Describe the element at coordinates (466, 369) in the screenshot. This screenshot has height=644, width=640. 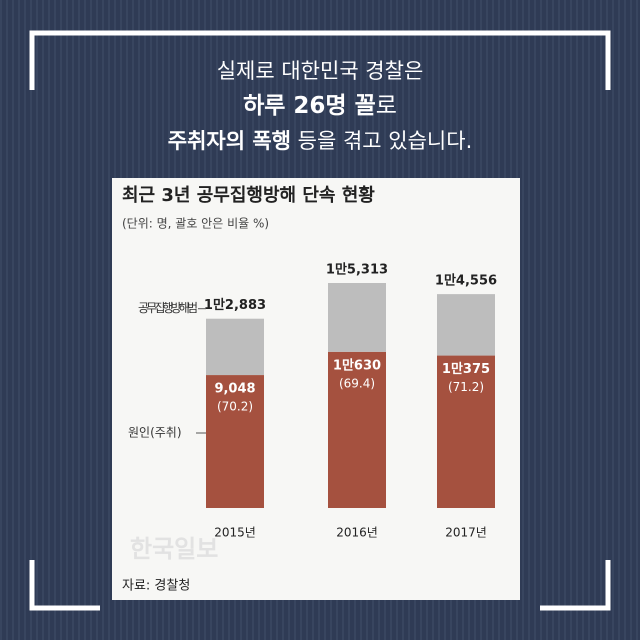
I see `value-label: 1만375` at that location.